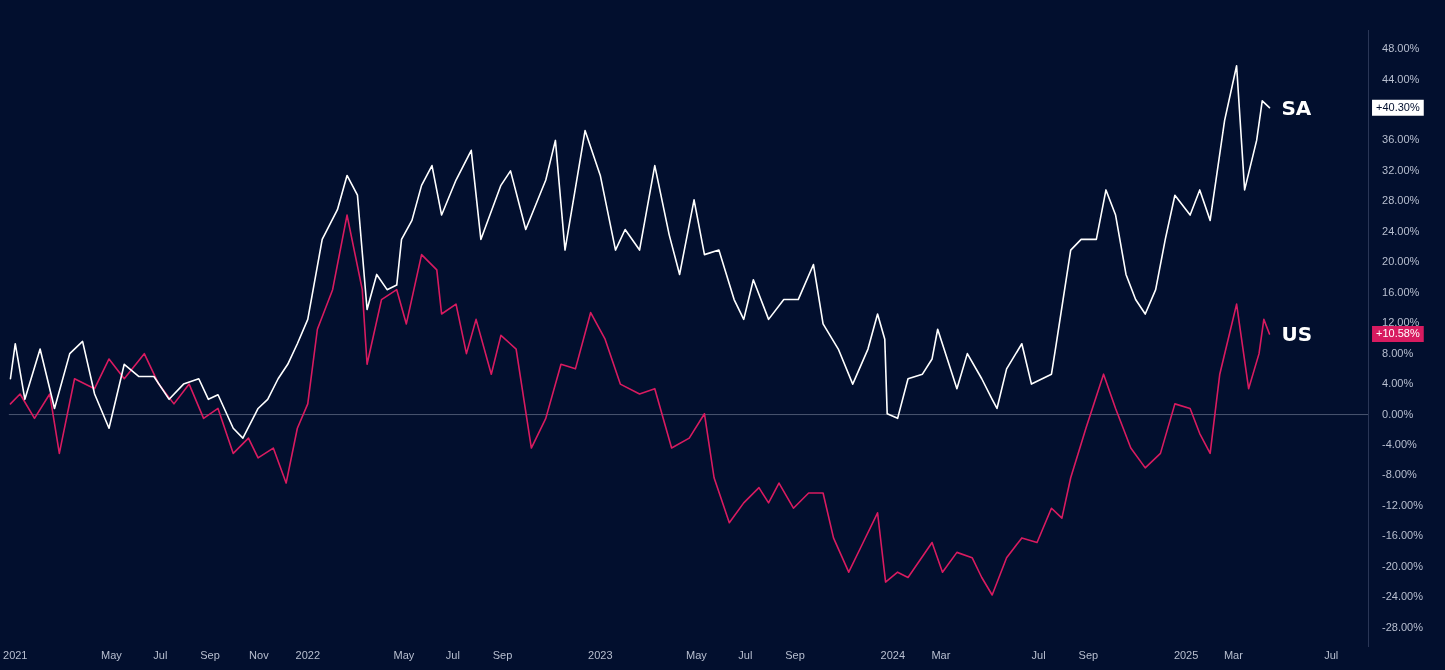  What do you see at coordinates (259, 655) in the screenshot?
I see `x-tick-label: Nov` at bounding box center [259, 655].